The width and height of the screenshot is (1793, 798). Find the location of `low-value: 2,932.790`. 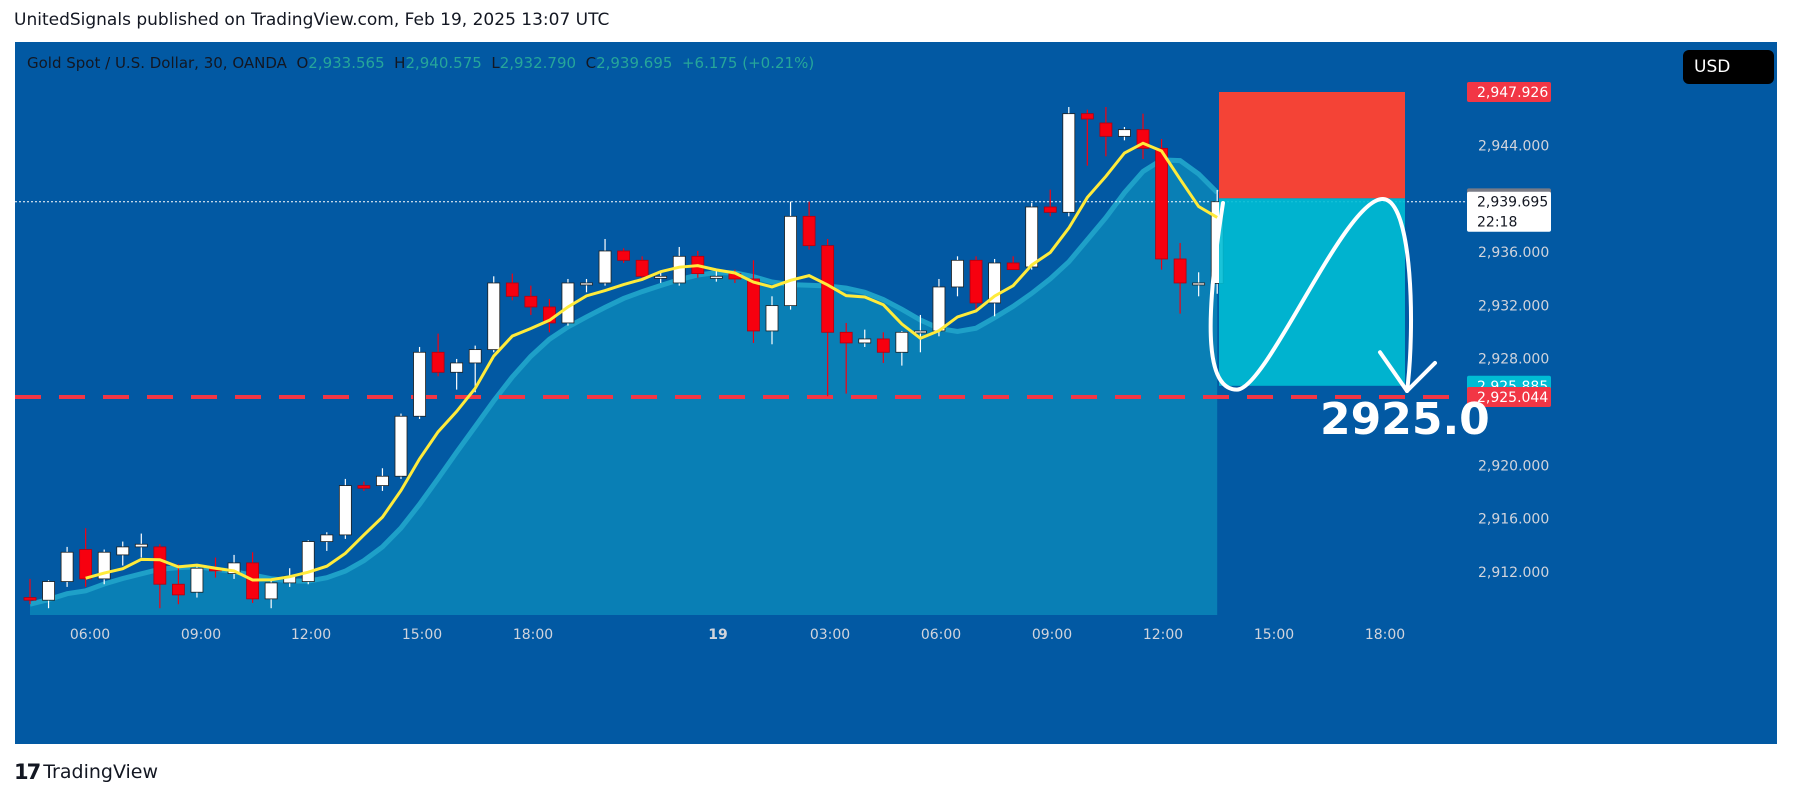

low-value: 2,932.790 is located at coordinates (538, 63).